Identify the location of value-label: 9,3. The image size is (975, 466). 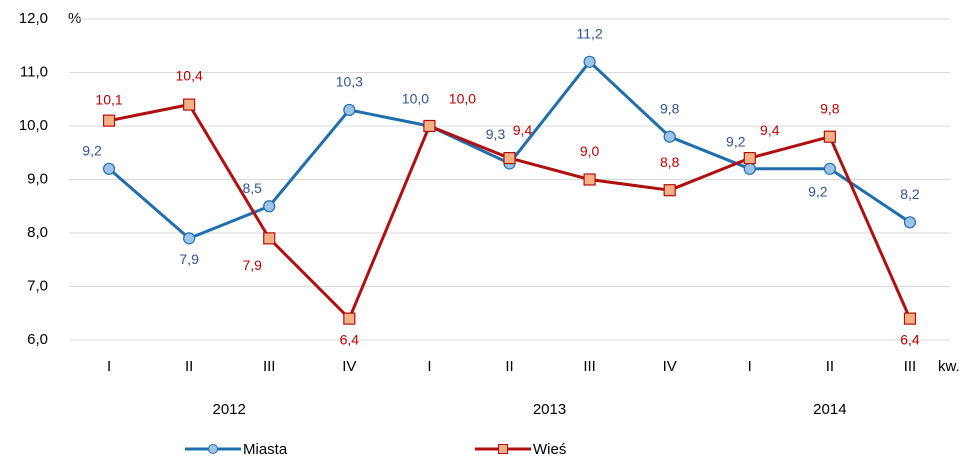
(496, 134).